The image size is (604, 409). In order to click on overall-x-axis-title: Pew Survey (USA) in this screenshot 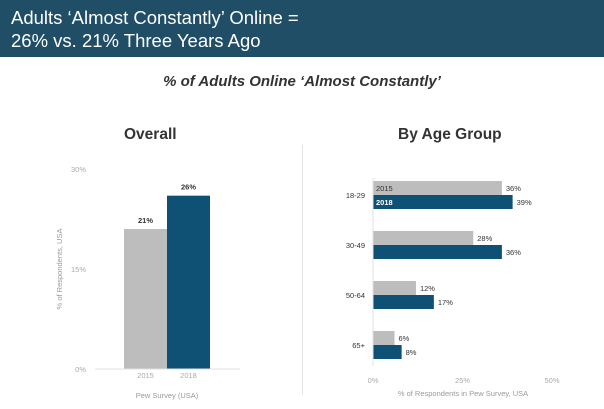, I will do `click(167, 395)`.